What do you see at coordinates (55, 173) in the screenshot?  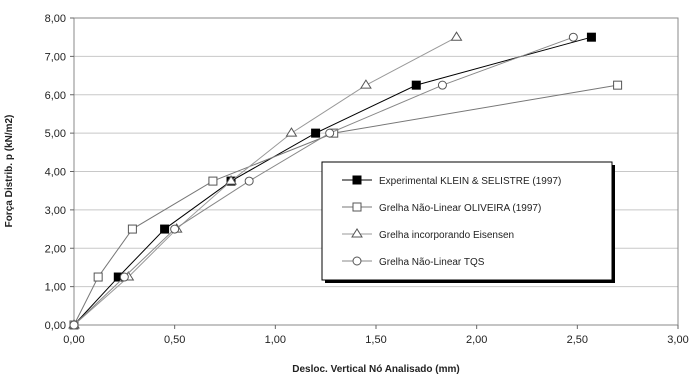 I see `y-tick-label: 4,00` at bounding box center [55, 173].